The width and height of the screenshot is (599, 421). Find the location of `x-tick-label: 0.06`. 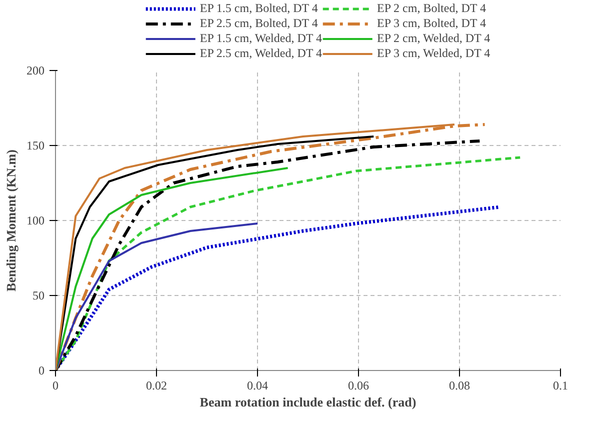

x-tick-label: 0.06 is located at coordinates (358, 385).